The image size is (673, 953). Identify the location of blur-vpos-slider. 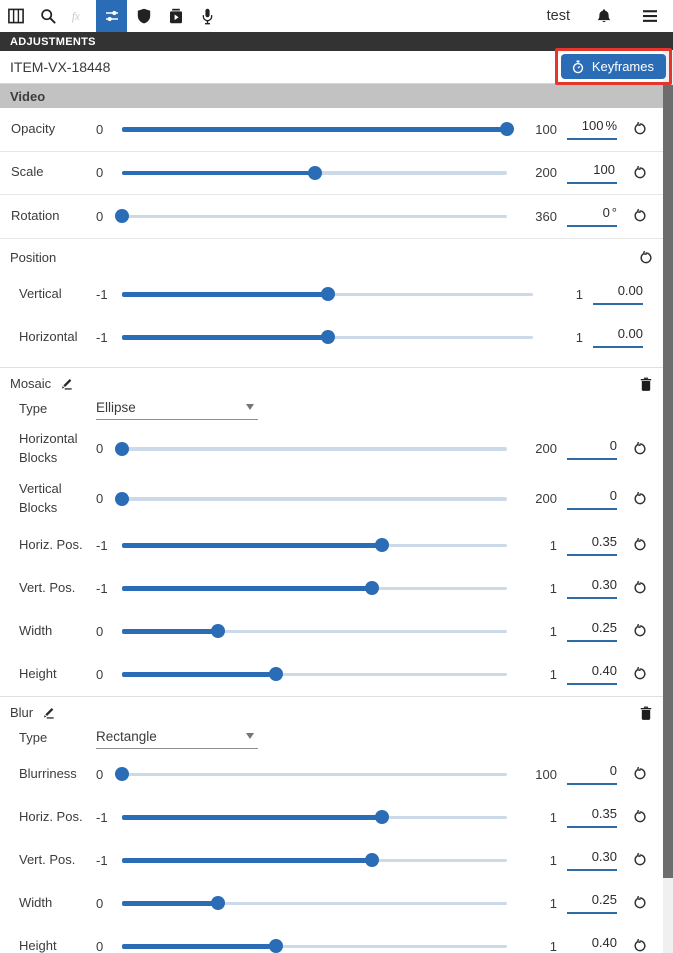
(314, 860).